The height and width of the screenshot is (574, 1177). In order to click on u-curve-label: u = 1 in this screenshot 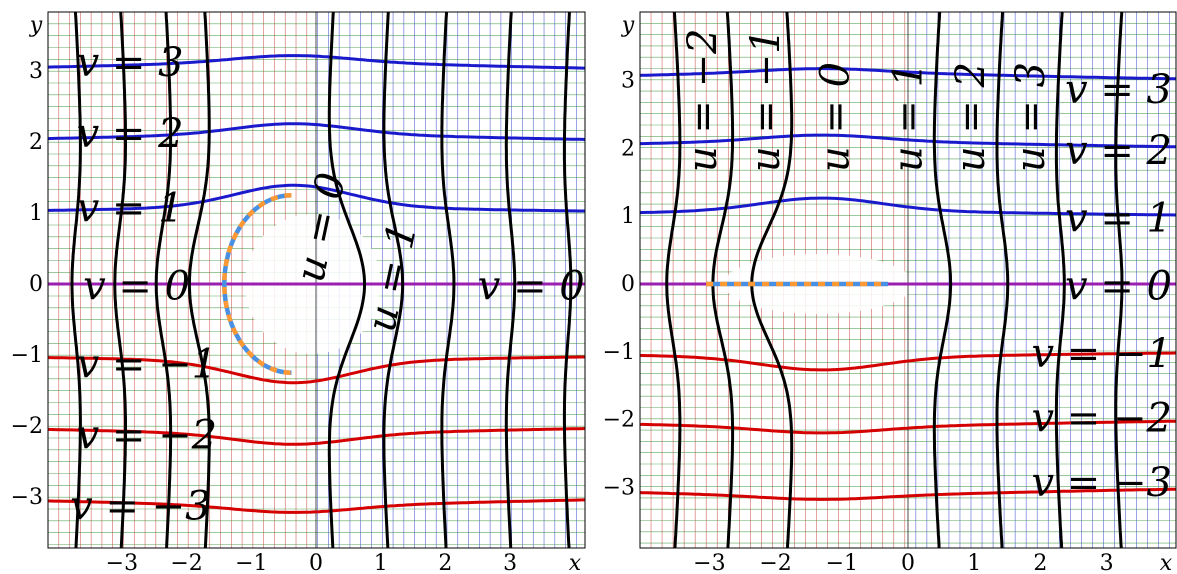, I will do `click(908, 117)`.